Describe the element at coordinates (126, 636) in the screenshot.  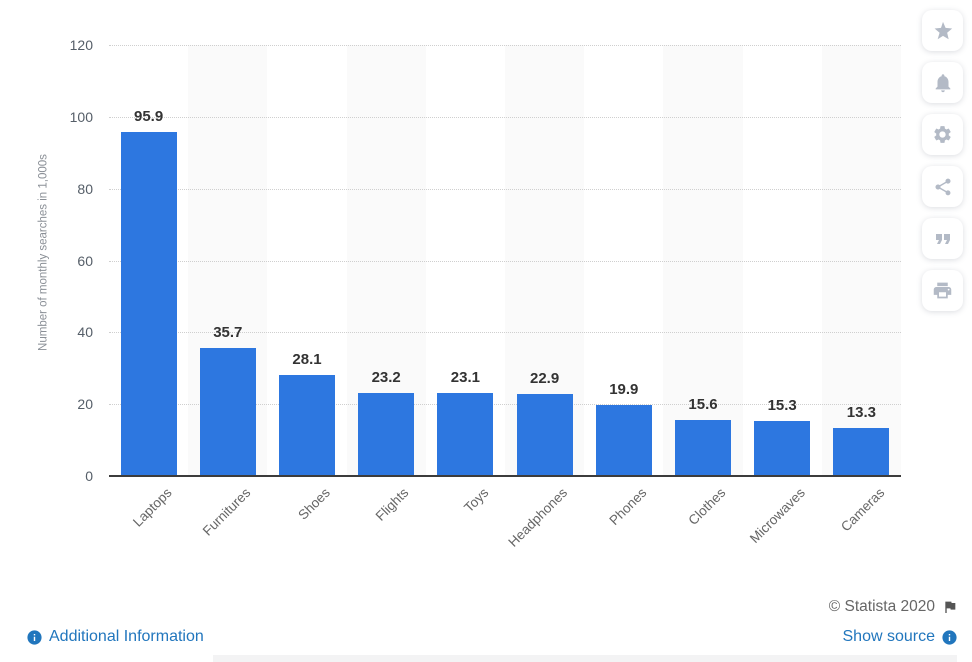
I see `additional-information-label: Additional Information` at that location.